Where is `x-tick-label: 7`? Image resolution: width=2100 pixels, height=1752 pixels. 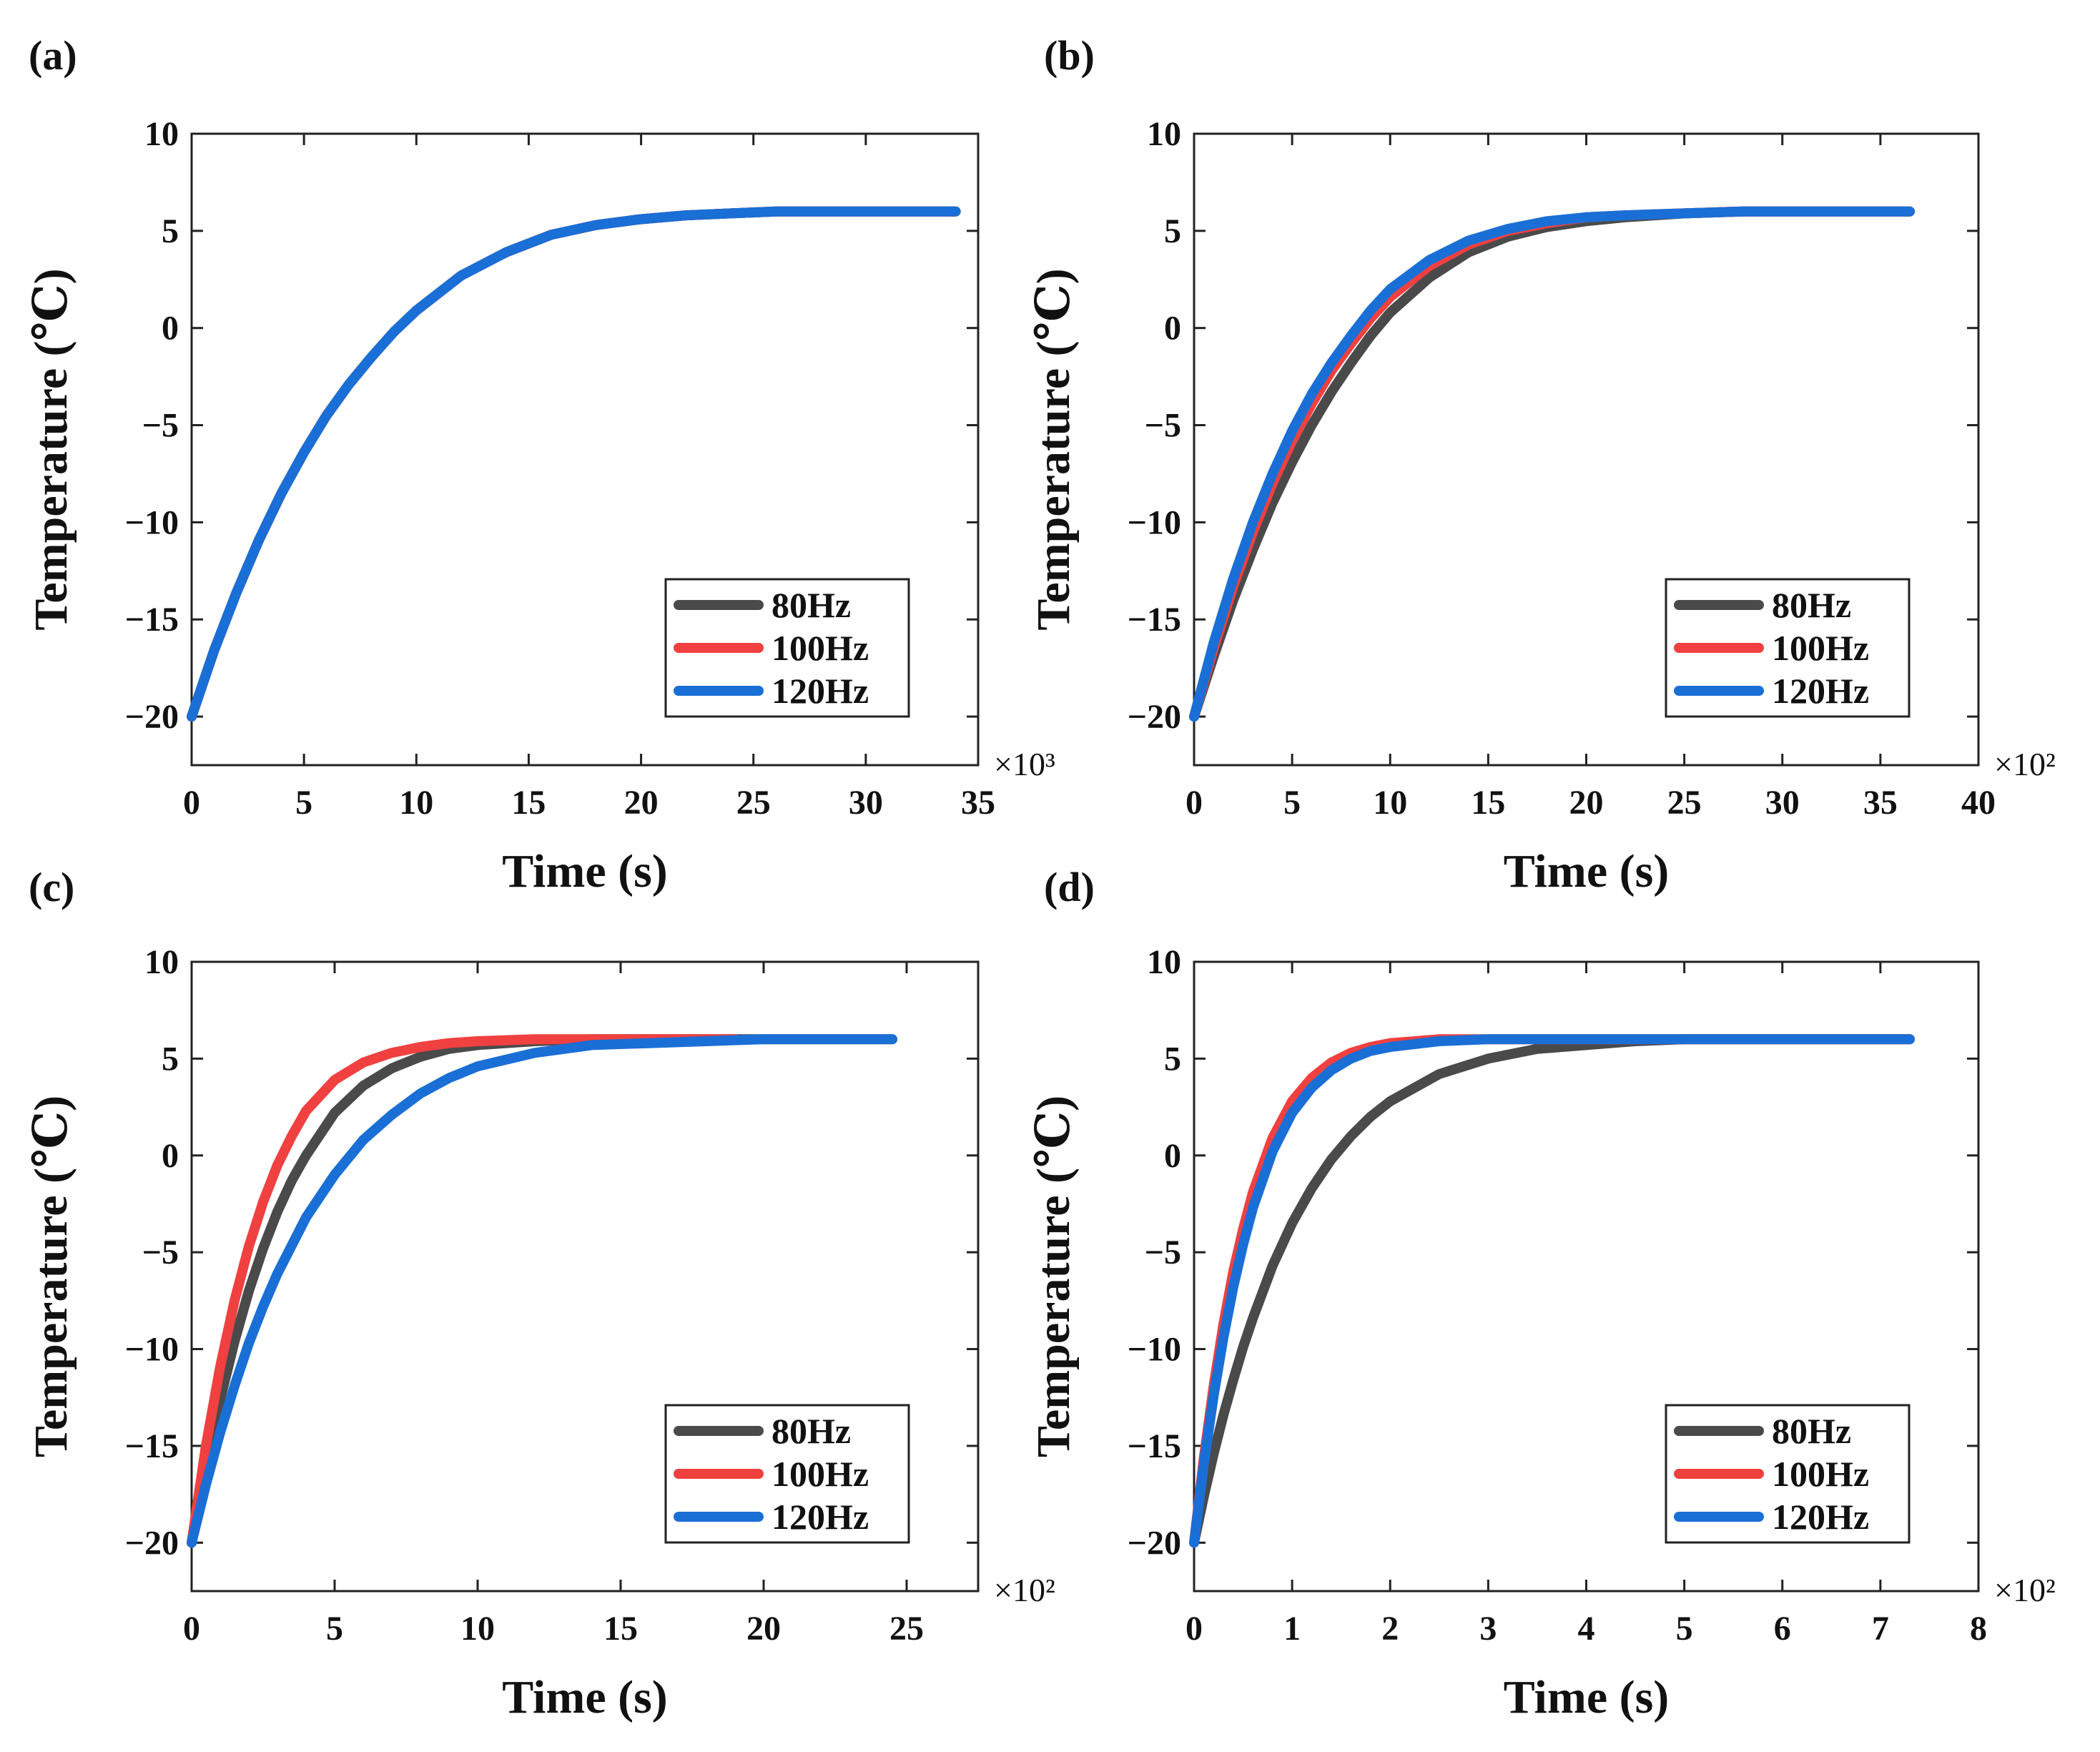
x-tick-label: 7 is located at coordinates (1880, 1629).